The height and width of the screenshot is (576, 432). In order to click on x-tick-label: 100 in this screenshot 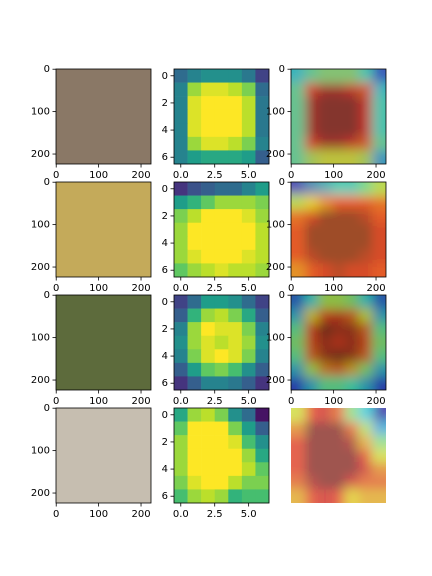, I will do `click(333, 401)`.